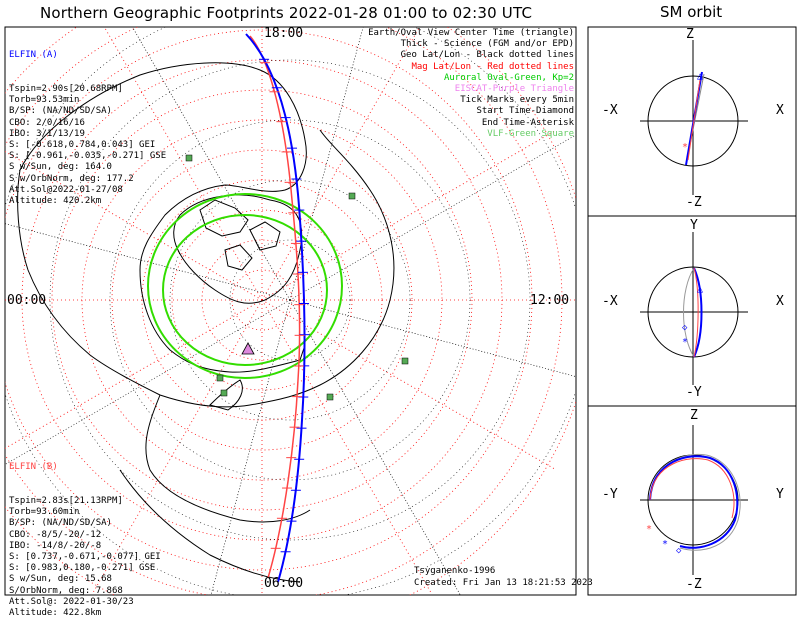 Image resolution: width=800 pixels, height=630 pixels. What do you see at coordinates (503, 583) in the screenshot?
I see `created-date: Created: Fri Jan 13 18:21:53 2023` at bounding box center [503, 583].